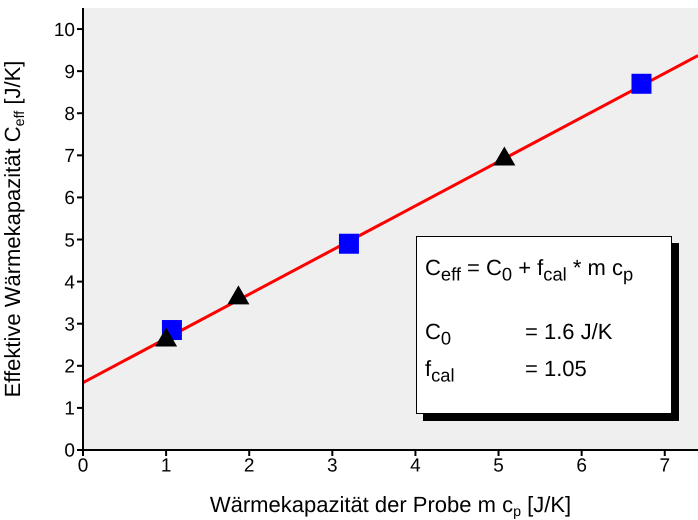 The height and width of the screenshot is (520, 698). Describe the element at coordinates (166, 465) in the screenshot. I see `x-tick-label: 1` at that location.